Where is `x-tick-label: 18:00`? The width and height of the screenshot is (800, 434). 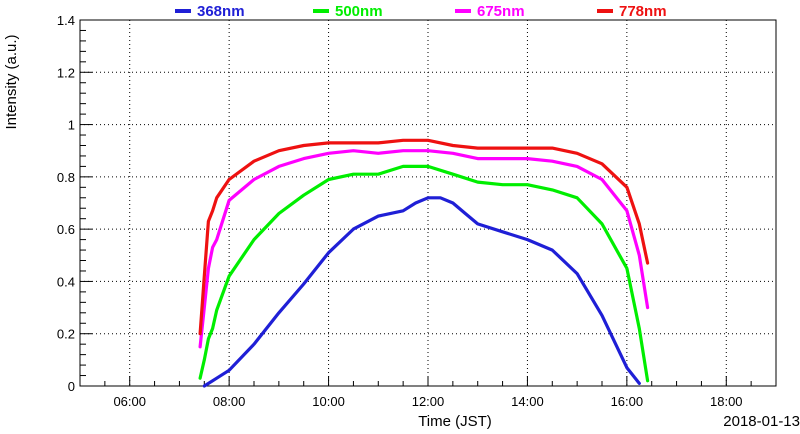 x-tick-label: 18:00 is located at coordinates (726, 401).